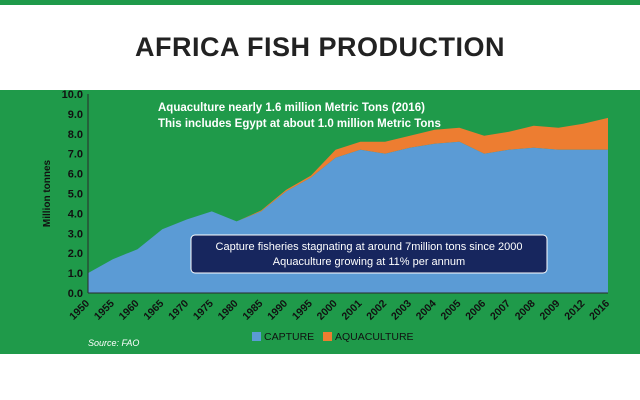  I want to click on x-tick-label: 2001, so click(351, 309).